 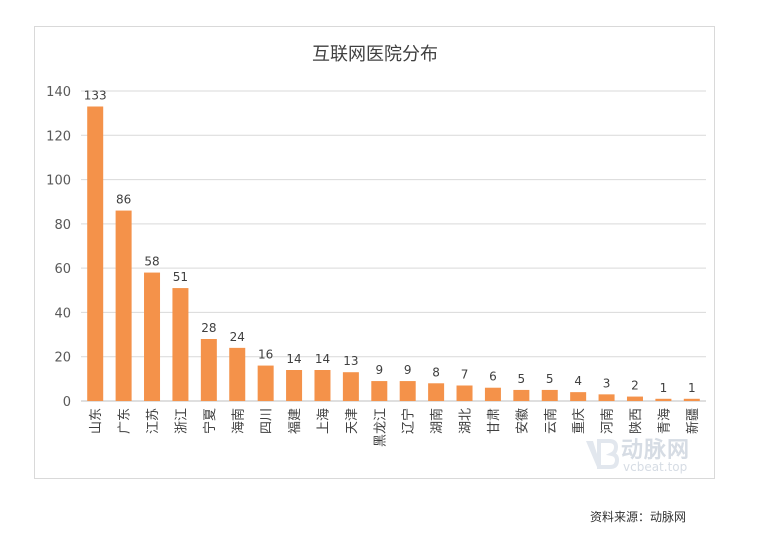 I want to click on data-label: 24, so click(x=237, y=337).